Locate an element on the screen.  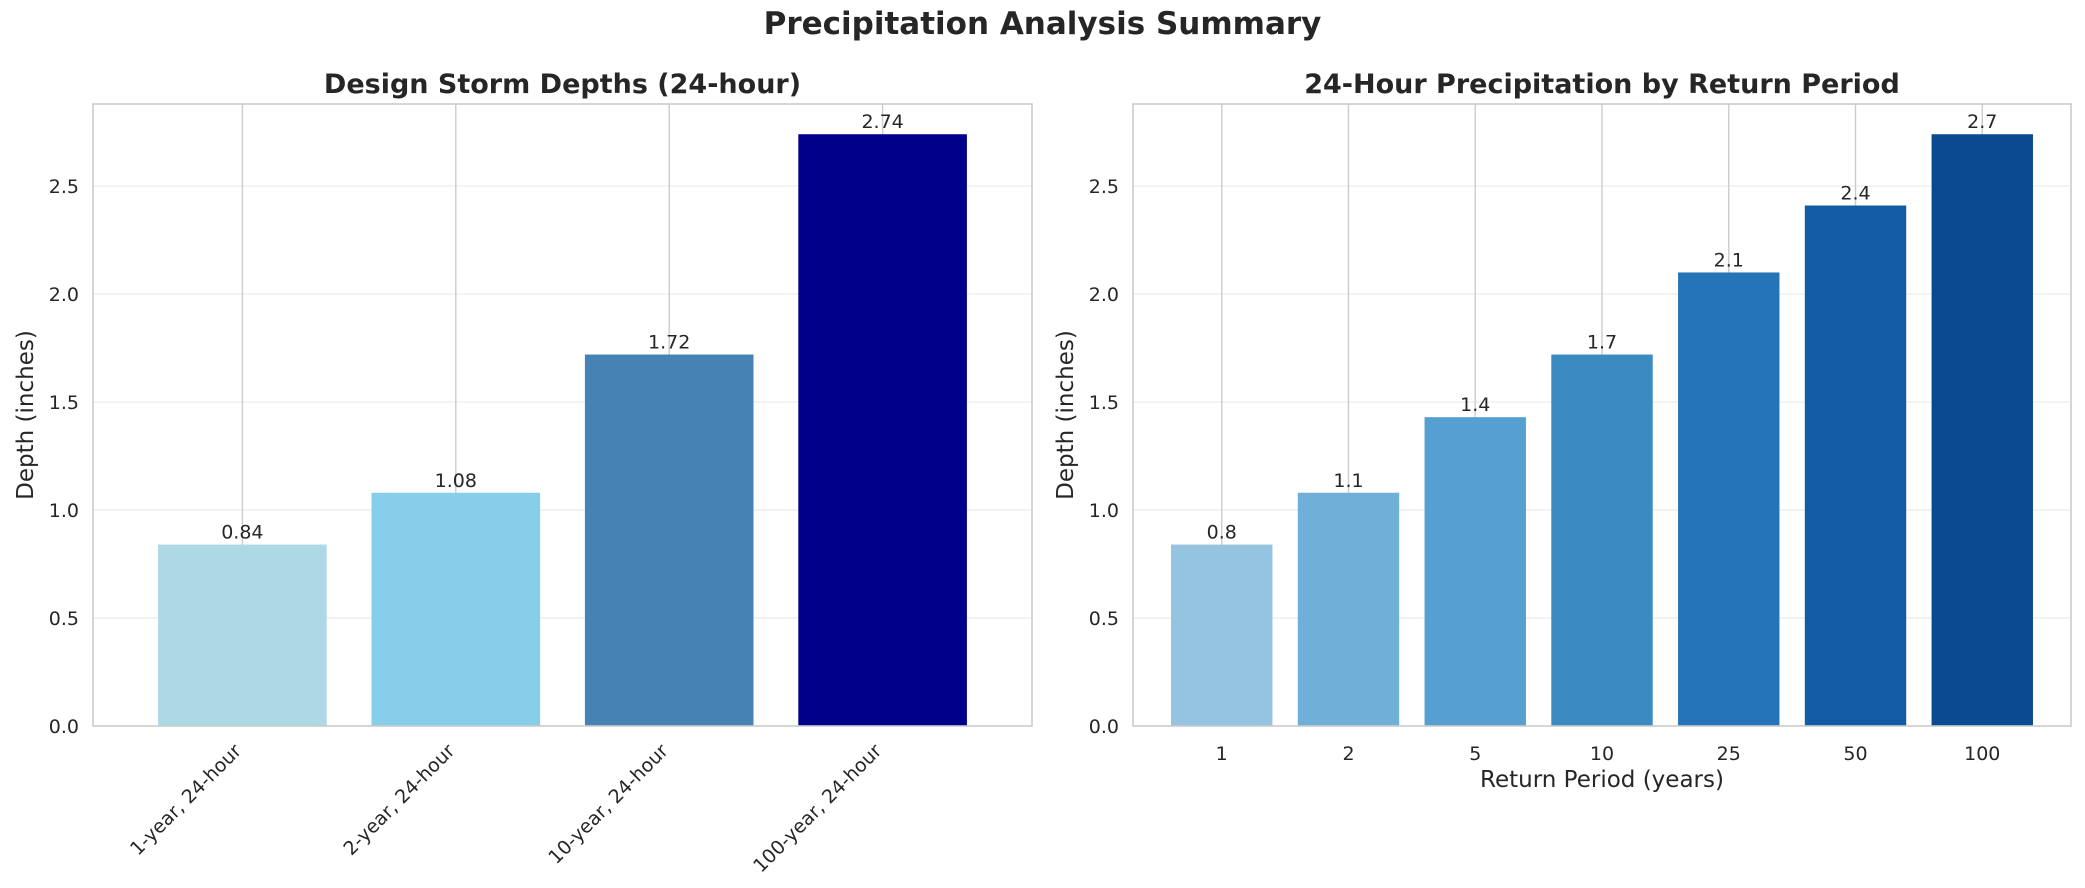
data-label: 2.7 is located at coordinates (1982, 122).